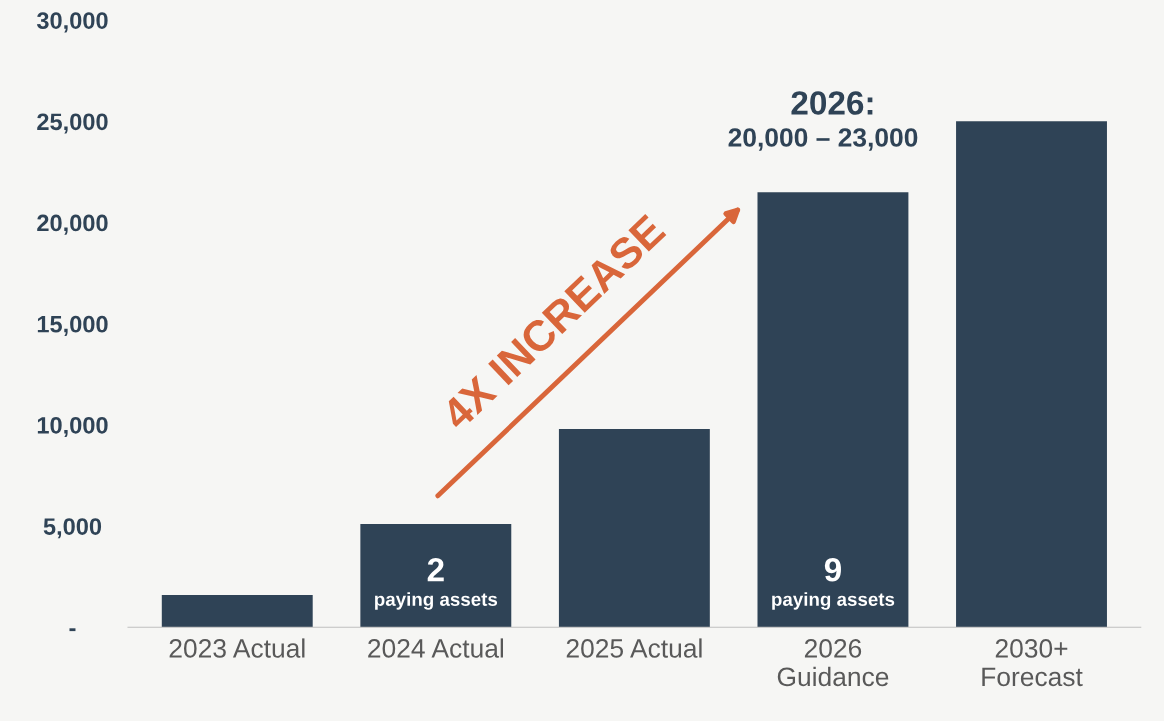 Image resolution: width=1164 pixels, height=721 pixels. Describe the element at coordinates (833, 663) in the screenshot. I see `x-tick-label: 2026 Guidance` at that location.